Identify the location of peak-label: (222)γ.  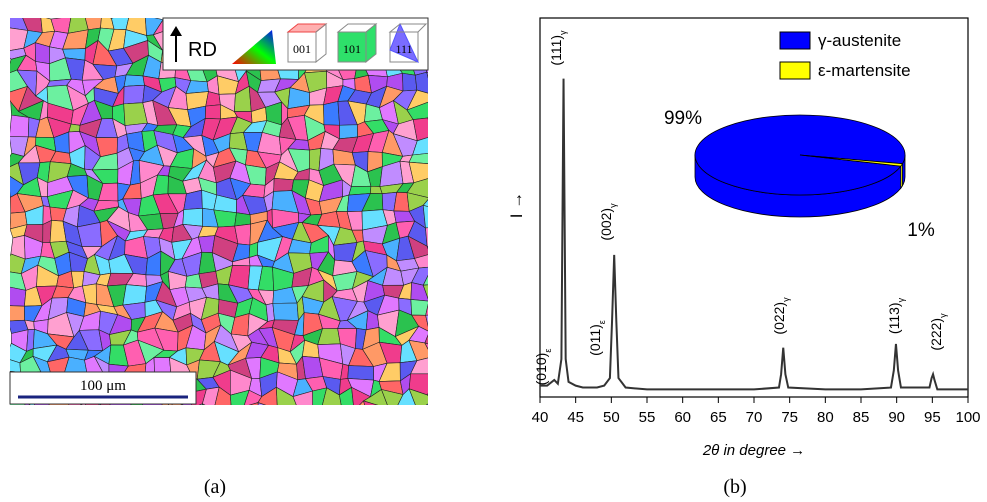
(938, 332).